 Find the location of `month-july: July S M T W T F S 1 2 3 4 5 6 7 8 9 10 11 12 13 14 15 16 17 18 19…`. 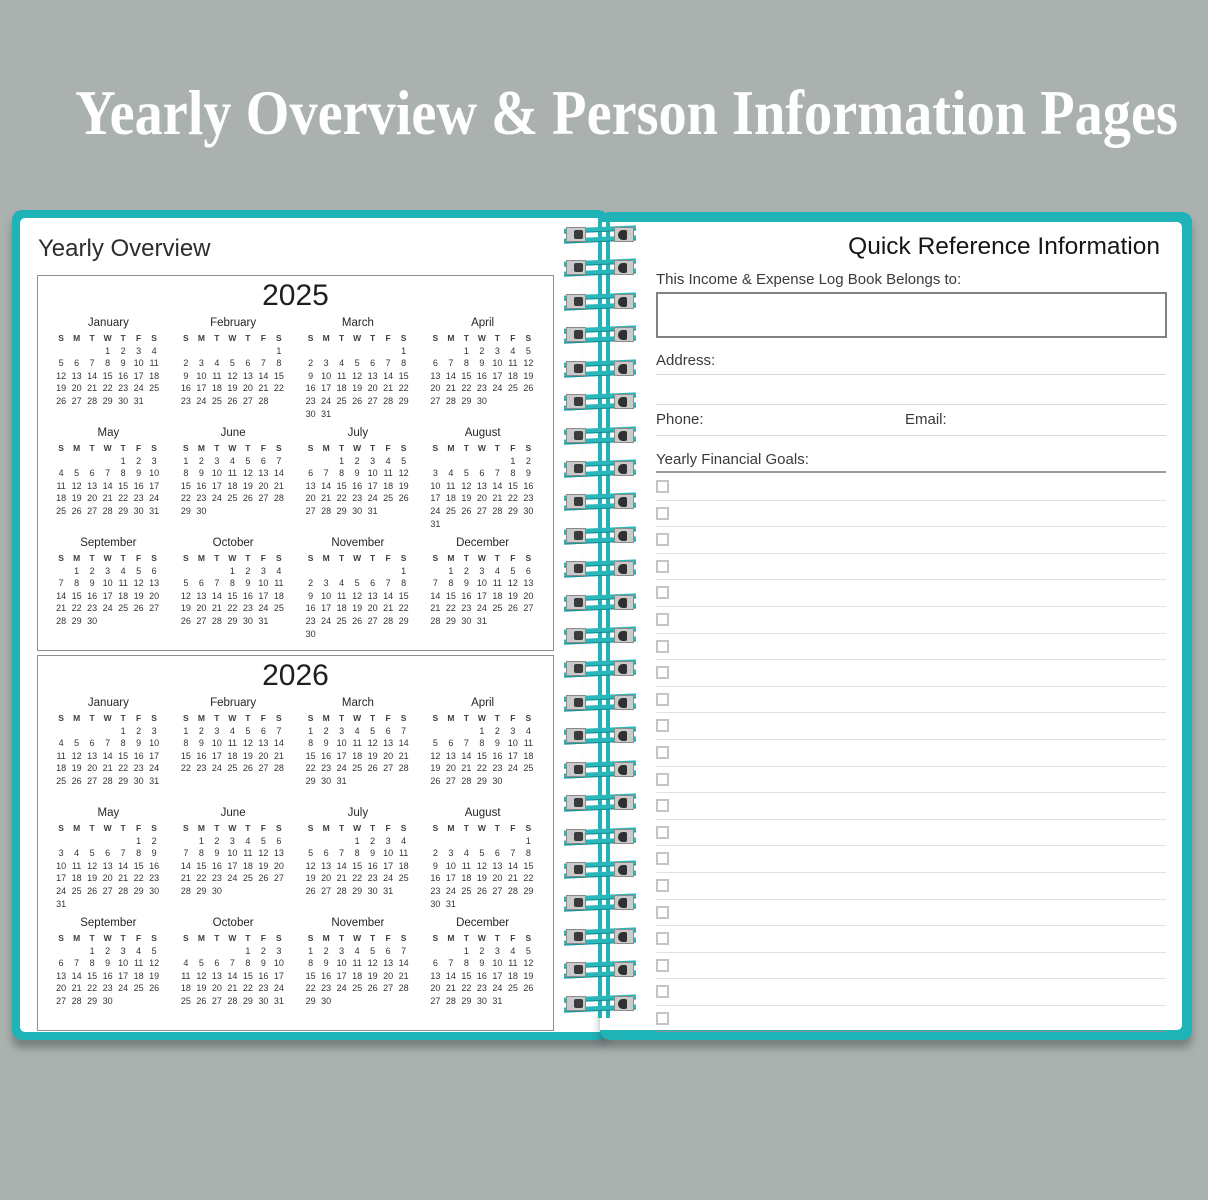

month-july: July S M T W T F S 1 2 3 4 5 6 7 8 9 10 11 12 13 14 15 16 17 18 19… is located at coordinates (358, 482).